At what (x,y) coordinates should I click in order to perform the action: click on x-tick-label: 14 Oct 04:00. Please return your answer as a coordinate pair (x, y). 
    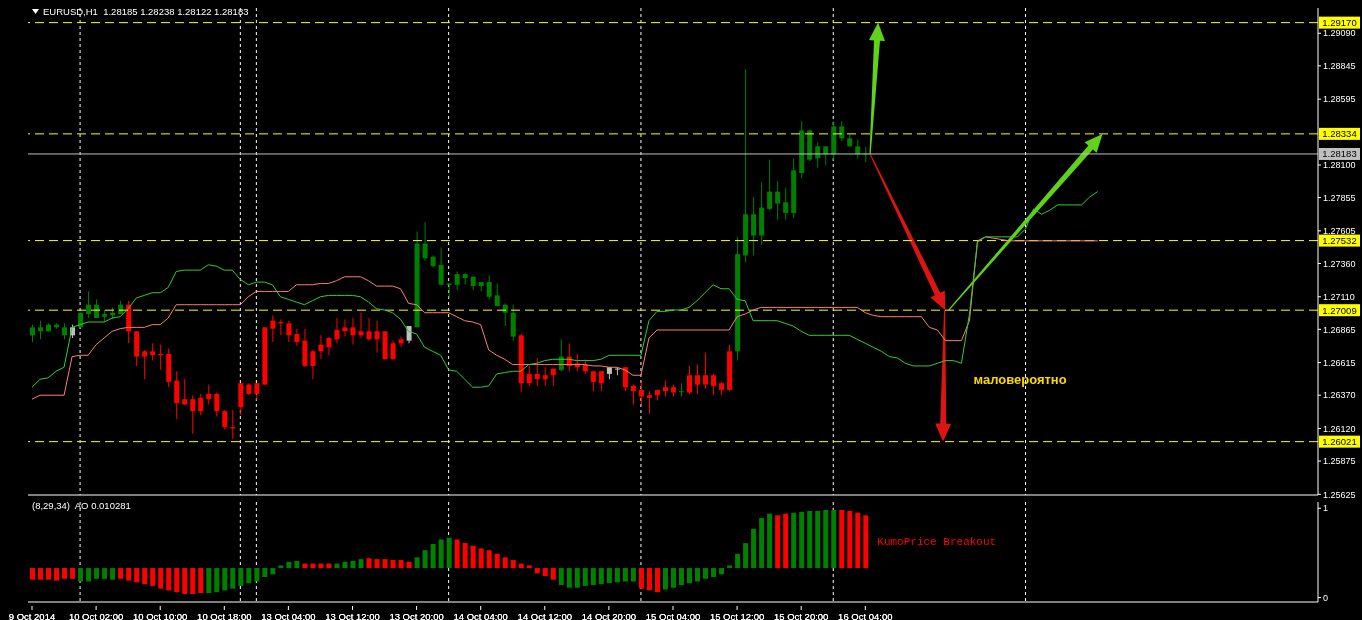
    Looking at the image, I should click on (480, 615).